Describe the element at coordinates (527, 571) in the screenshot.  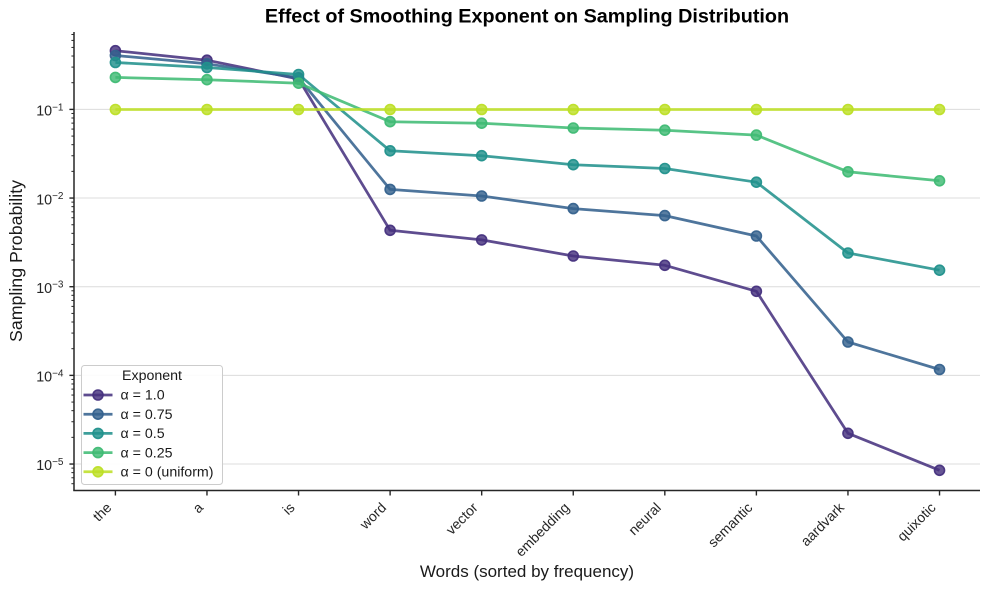
I see `svg-text: Words (sorted by frequency)` at that location.